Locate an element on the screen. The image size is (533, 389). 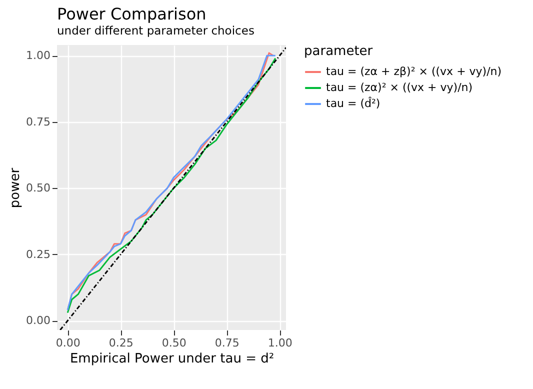
x-tick-label: 1.00 is located at coordinates (280, 343).